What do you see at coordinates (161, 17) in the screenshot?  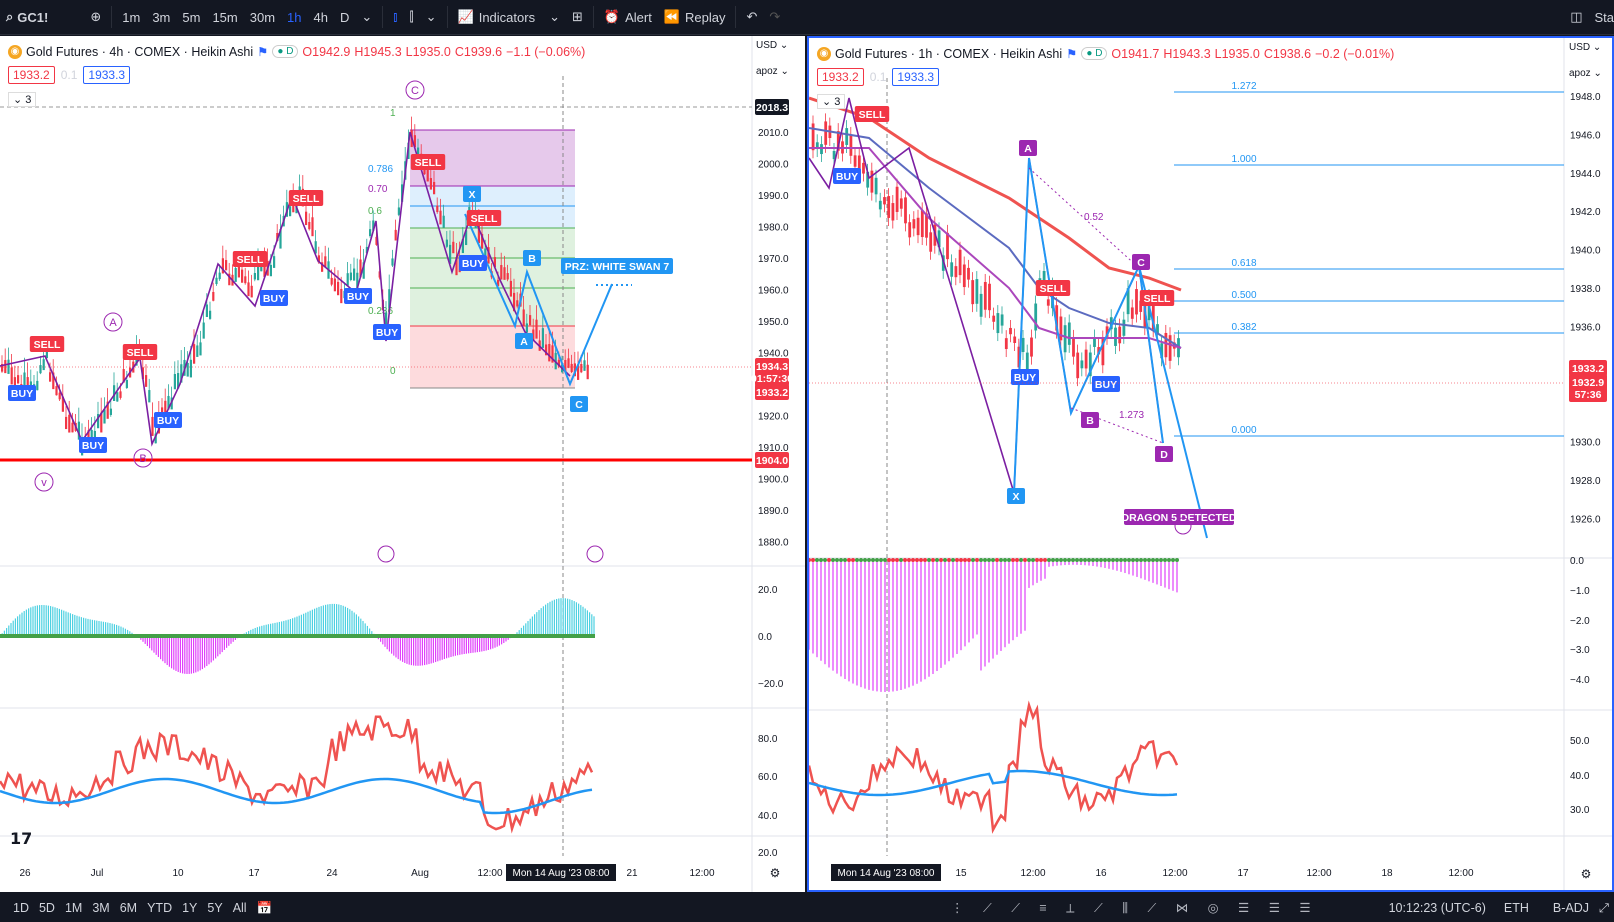 I see `interval-3m: 3m` at bounding box center [161, 17].